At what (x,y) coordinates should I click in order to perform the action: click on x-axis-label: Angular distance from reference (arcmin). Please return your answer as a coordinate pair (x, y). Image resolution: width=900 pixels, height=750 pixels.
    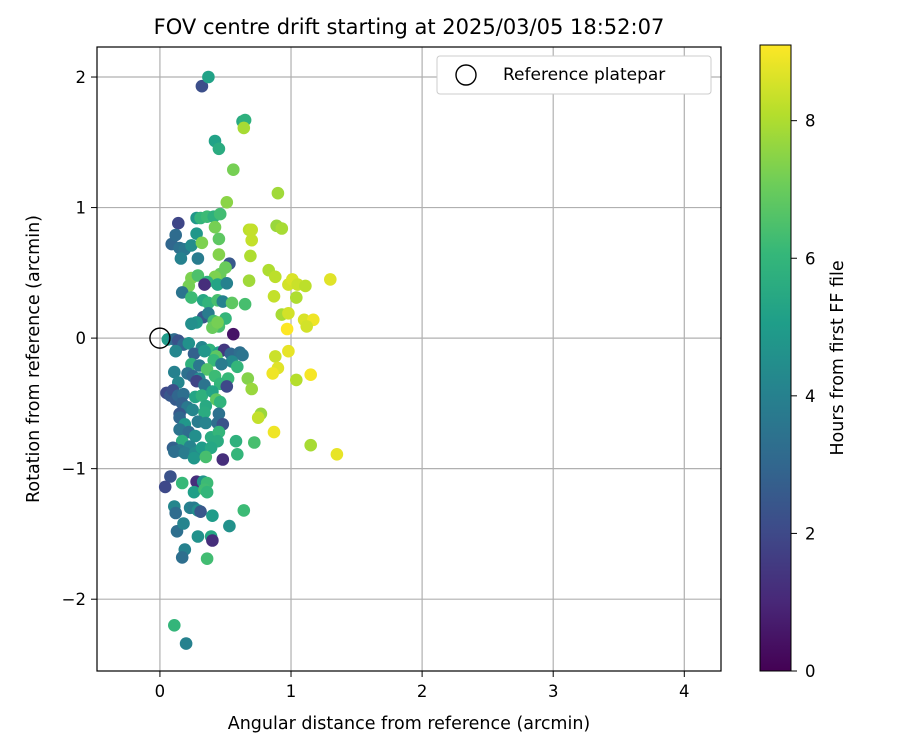
    Looking at the image, I should click on (409, 724).